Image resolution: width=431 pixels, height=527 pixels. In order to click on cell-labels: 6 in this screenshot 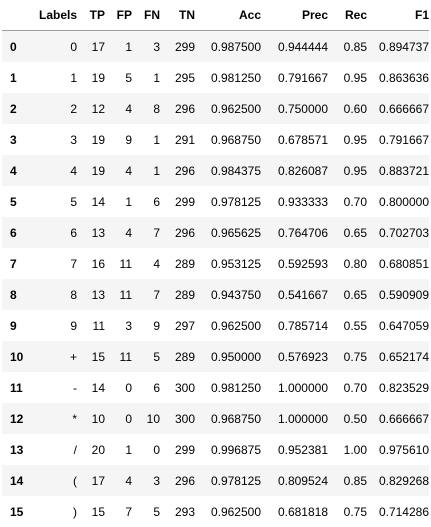, I will do `click(55, 232)`.